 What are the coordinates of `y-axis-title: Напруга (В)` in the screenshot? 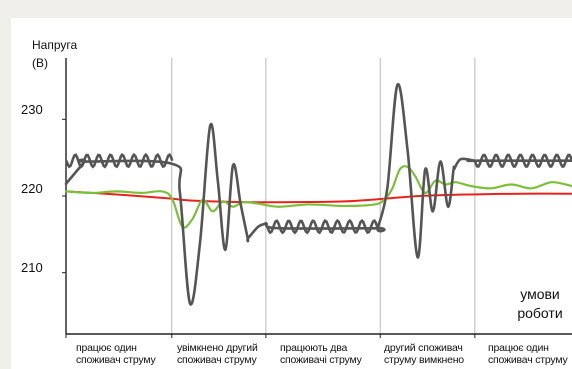 It's located at (54, 54).